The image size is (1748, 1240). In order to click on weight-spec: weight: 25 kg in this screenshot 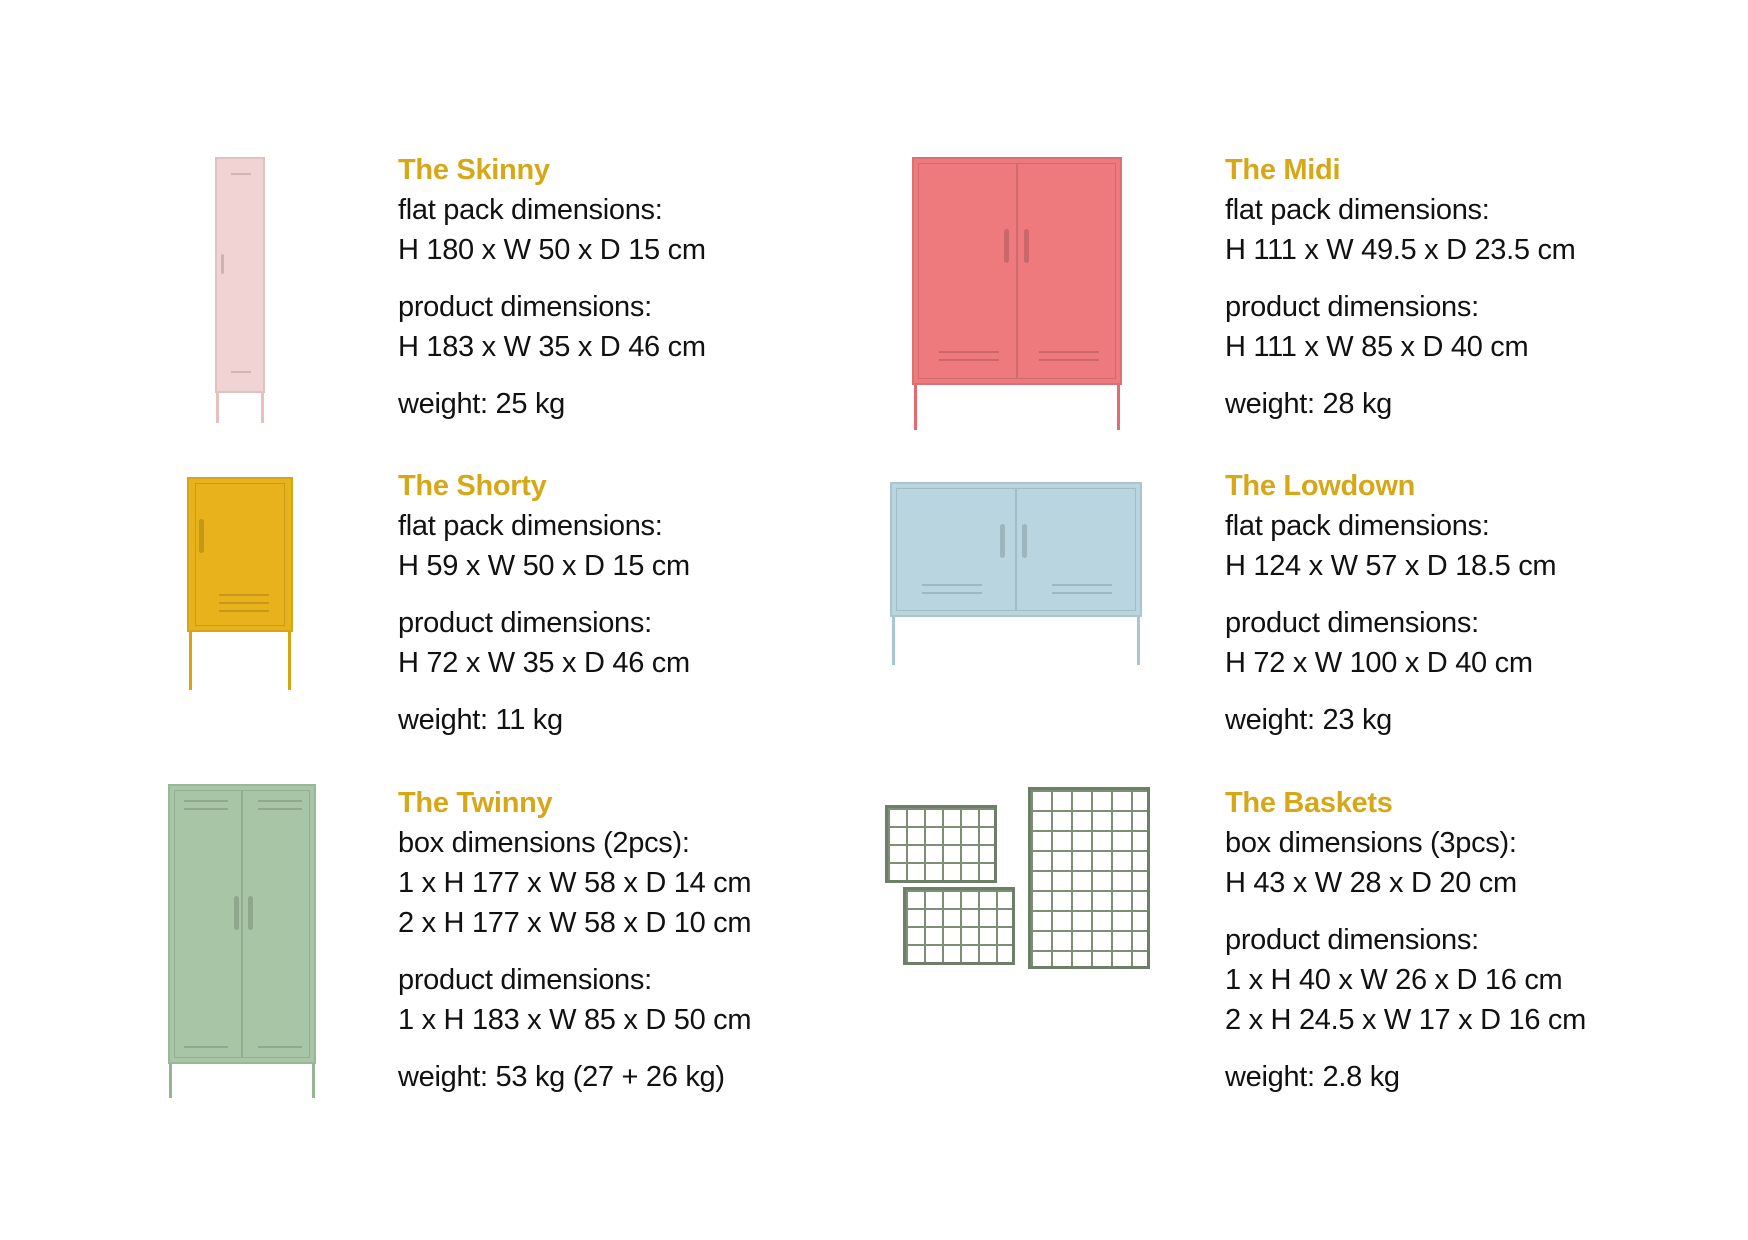, I will do `click(552, 404)`.